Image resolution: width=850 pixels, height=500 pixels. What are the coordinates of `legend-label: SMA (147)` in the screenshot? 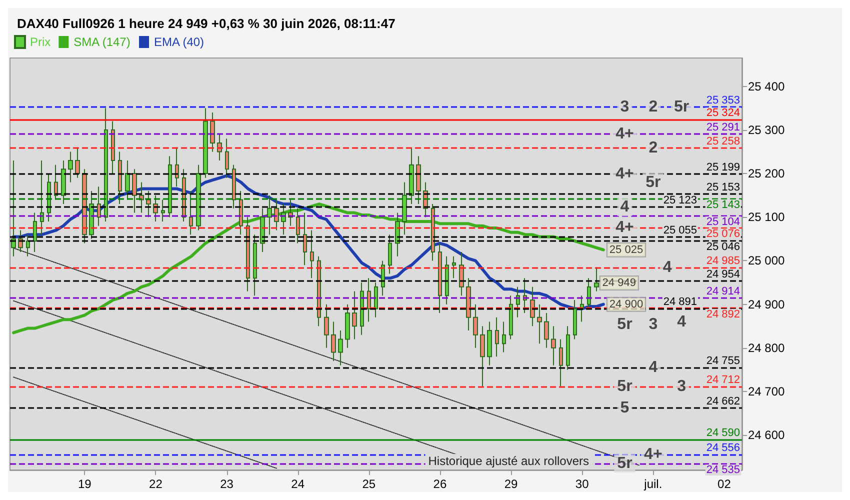 It's located at (102, 42).